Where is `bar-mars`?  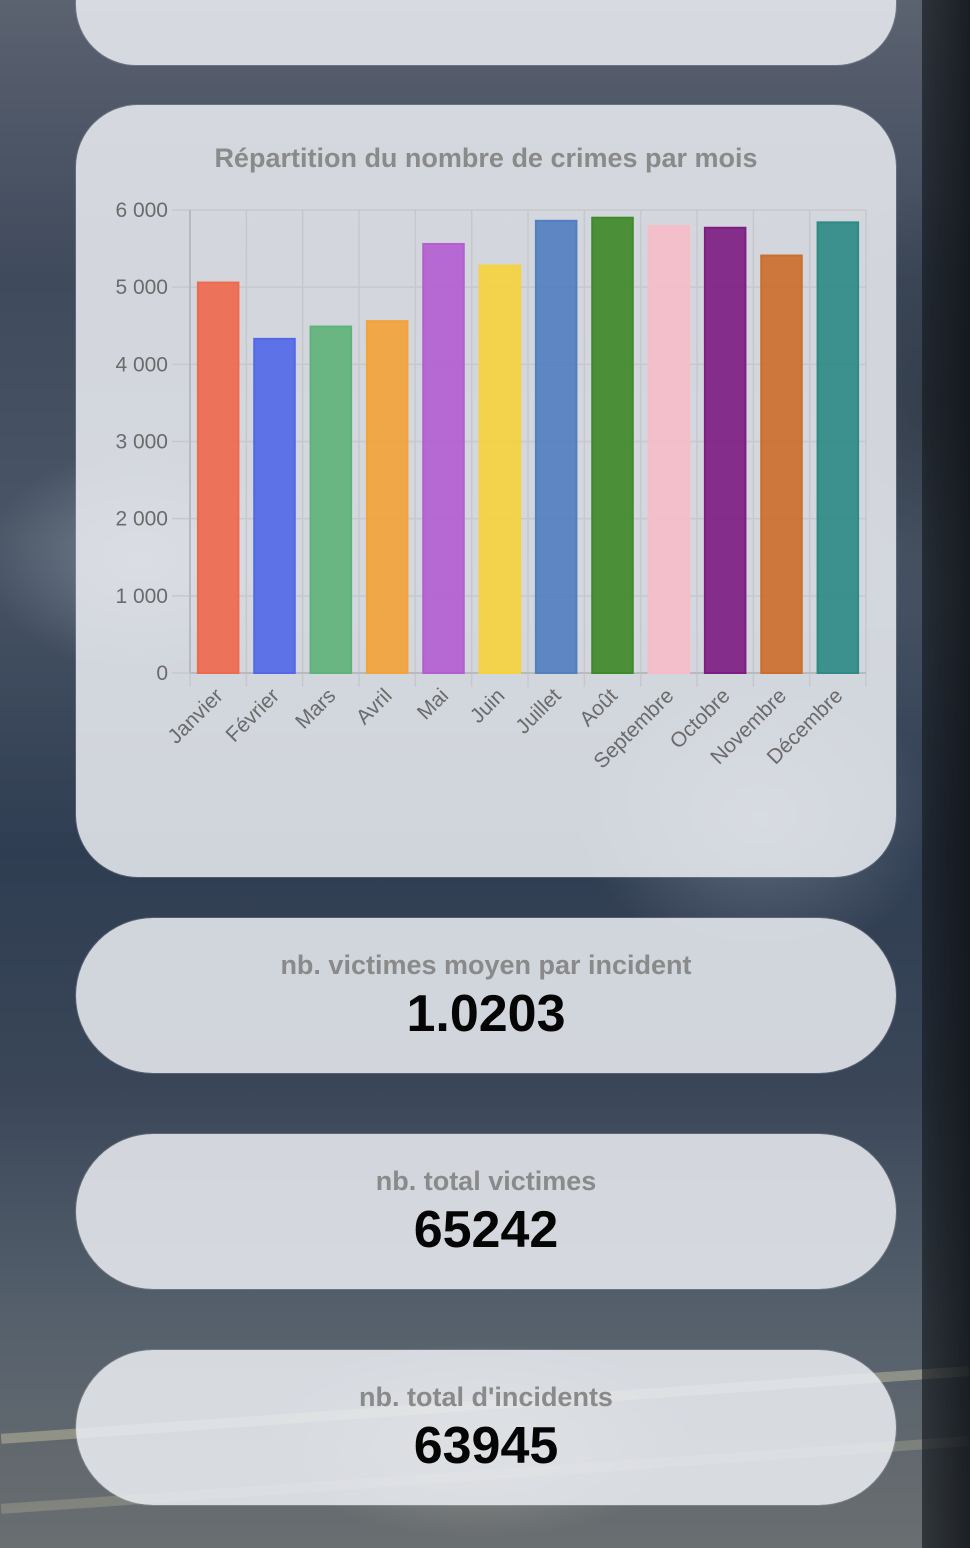 bar-mars is located at coordinates (331, 499).